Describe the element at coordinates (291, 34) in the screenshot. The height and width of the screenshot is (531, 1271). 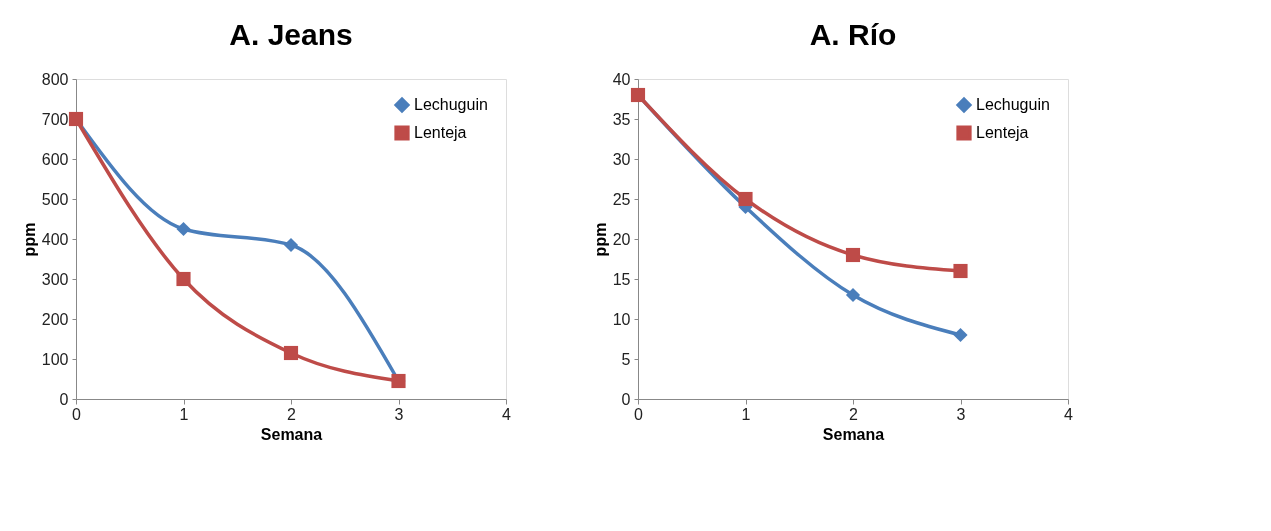
I see `chart-title: A. Jeans` at that location.